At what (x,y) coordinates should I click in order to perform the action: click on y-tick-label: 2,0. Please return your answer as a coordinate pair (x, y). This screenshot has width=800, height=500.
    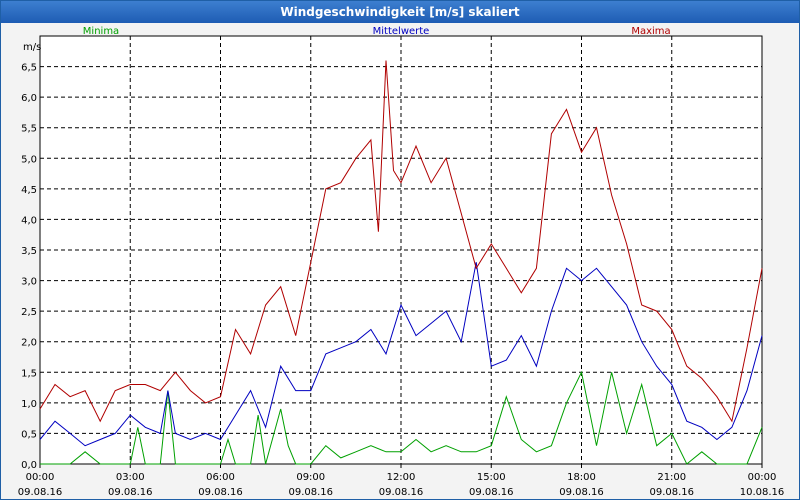
    Looking at the image, I should click on (29, 343).